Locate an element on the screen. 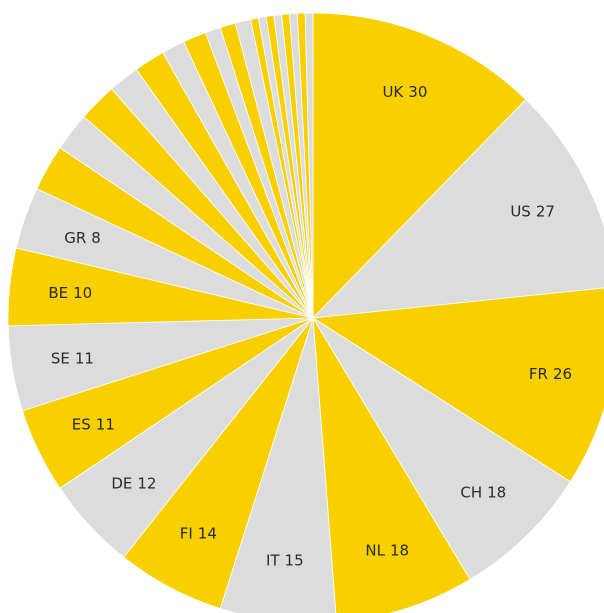 The width and height of the screenshot is (604, 613). slice-label: GR 8 is located at coordinates (82, 237).